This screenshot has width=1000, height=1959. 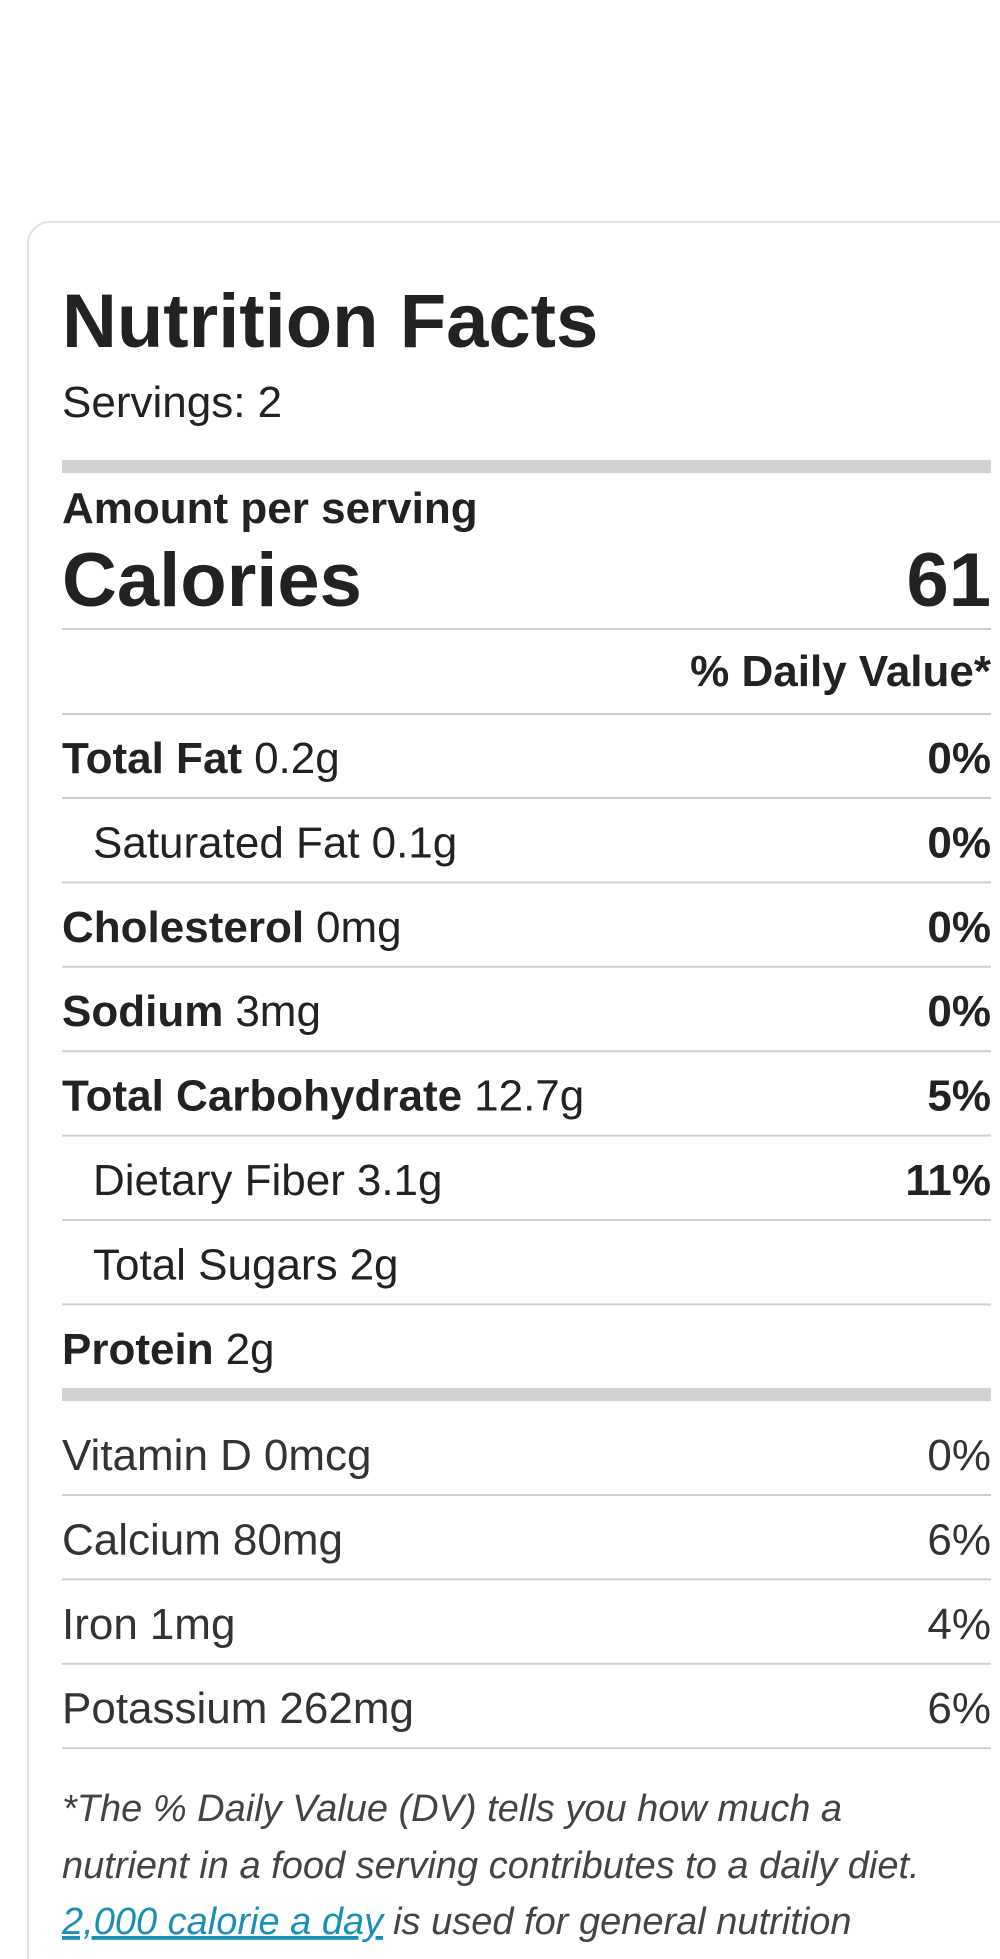 What do you see at coordinates (152, 758) in the screenshot?
I see `nutrient-name: Total Fat` at bounding box center [152, 758].